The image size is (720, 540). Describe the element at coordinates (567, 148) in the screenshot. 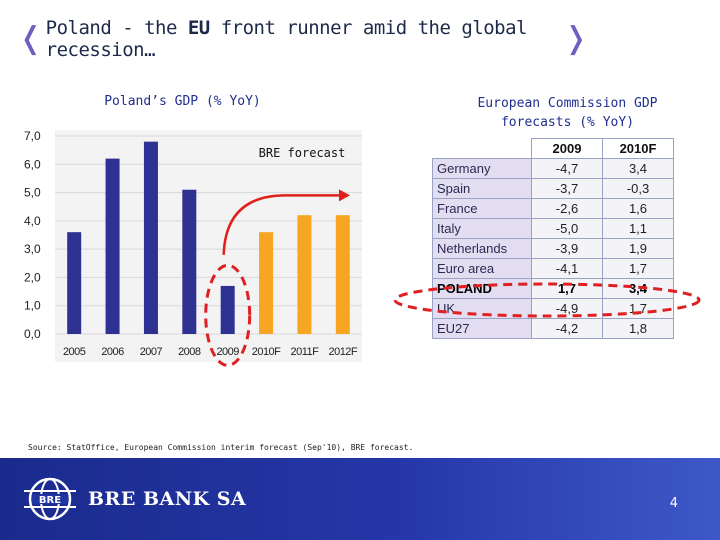

I see `table-header-2009: 2009` at that location.